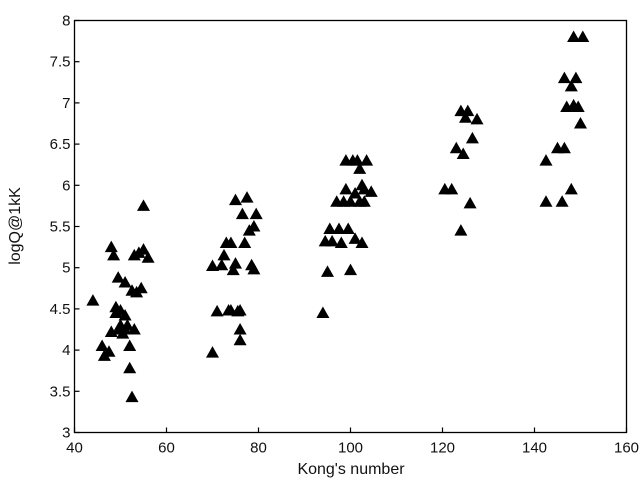 The image size is (642, 479). I want to click on x-tick-label: 140, so click(534, 448).